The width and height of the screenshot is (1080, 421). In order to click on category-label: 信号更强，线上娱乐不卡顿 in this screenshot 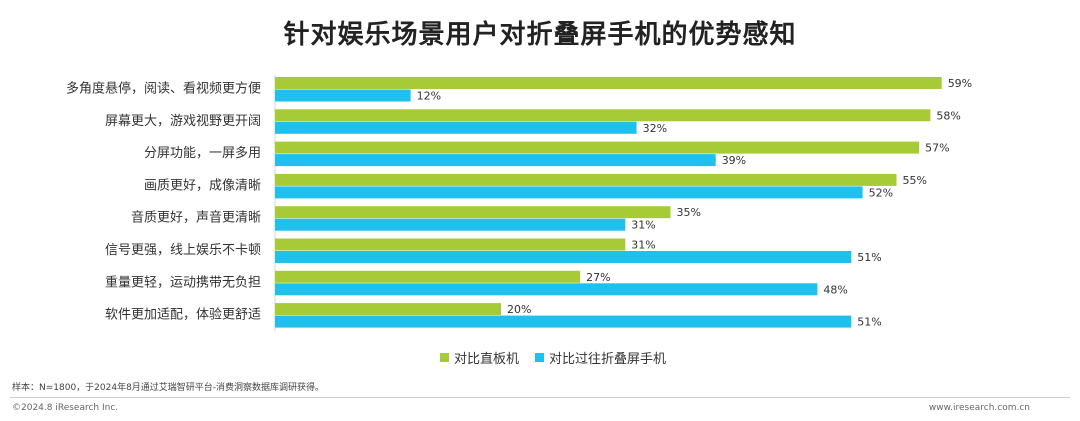, I will do `click(183, 250)`.